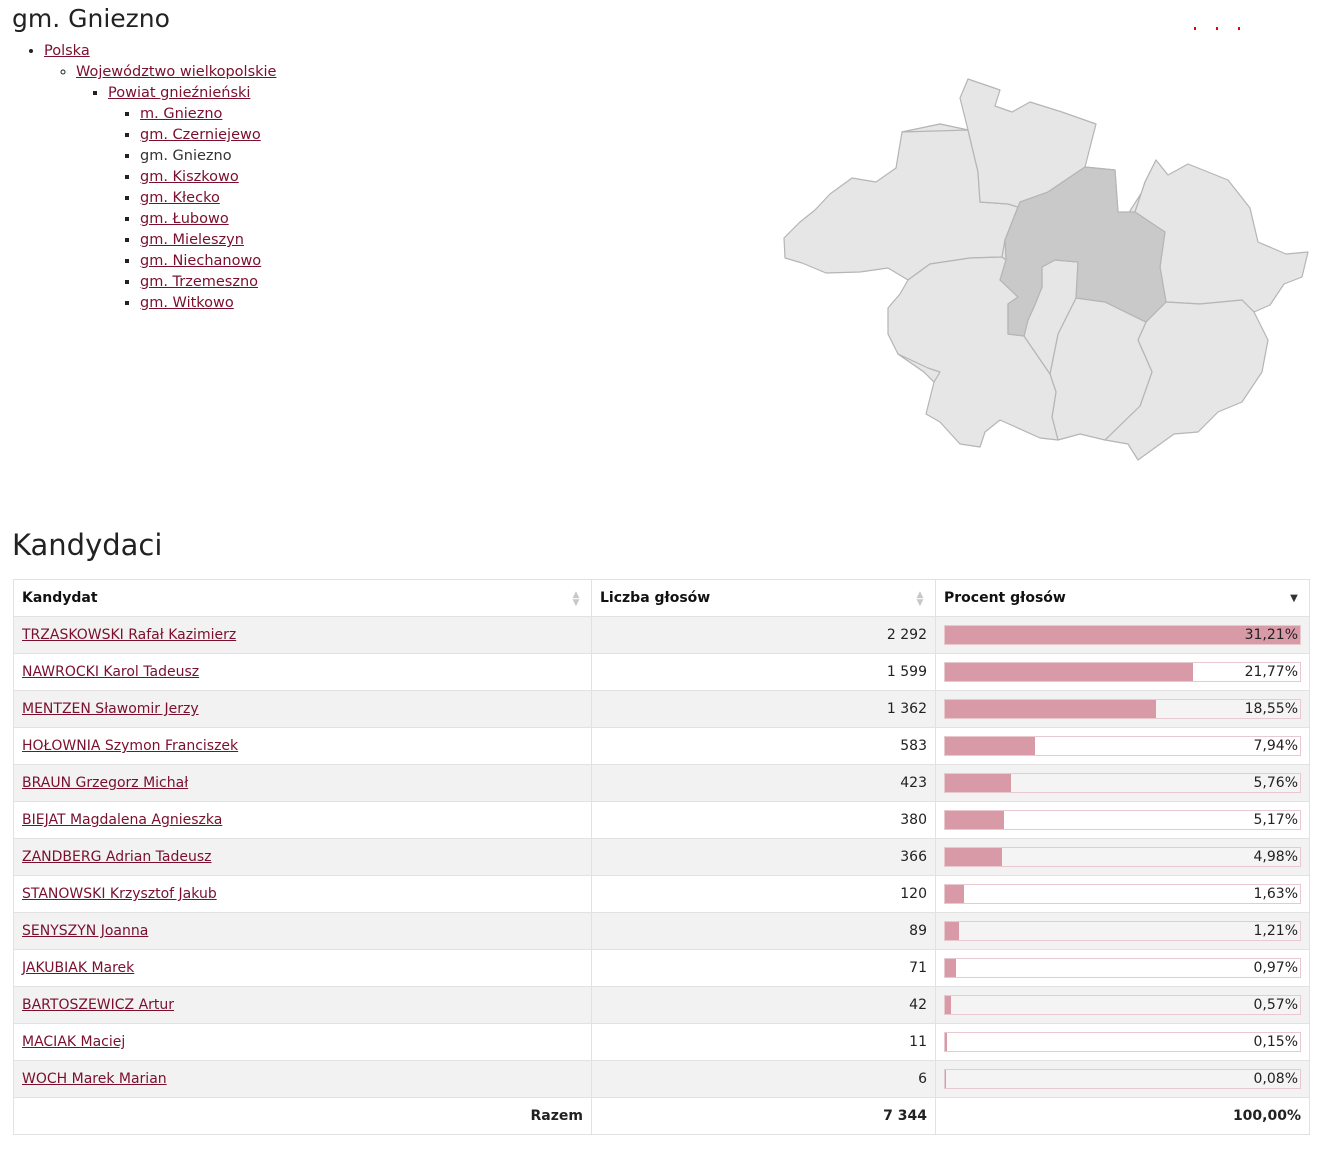 The width and height of the screenshot is (1326, 1166). I want to click on votes-cell: 2 292, so click(763, 635).